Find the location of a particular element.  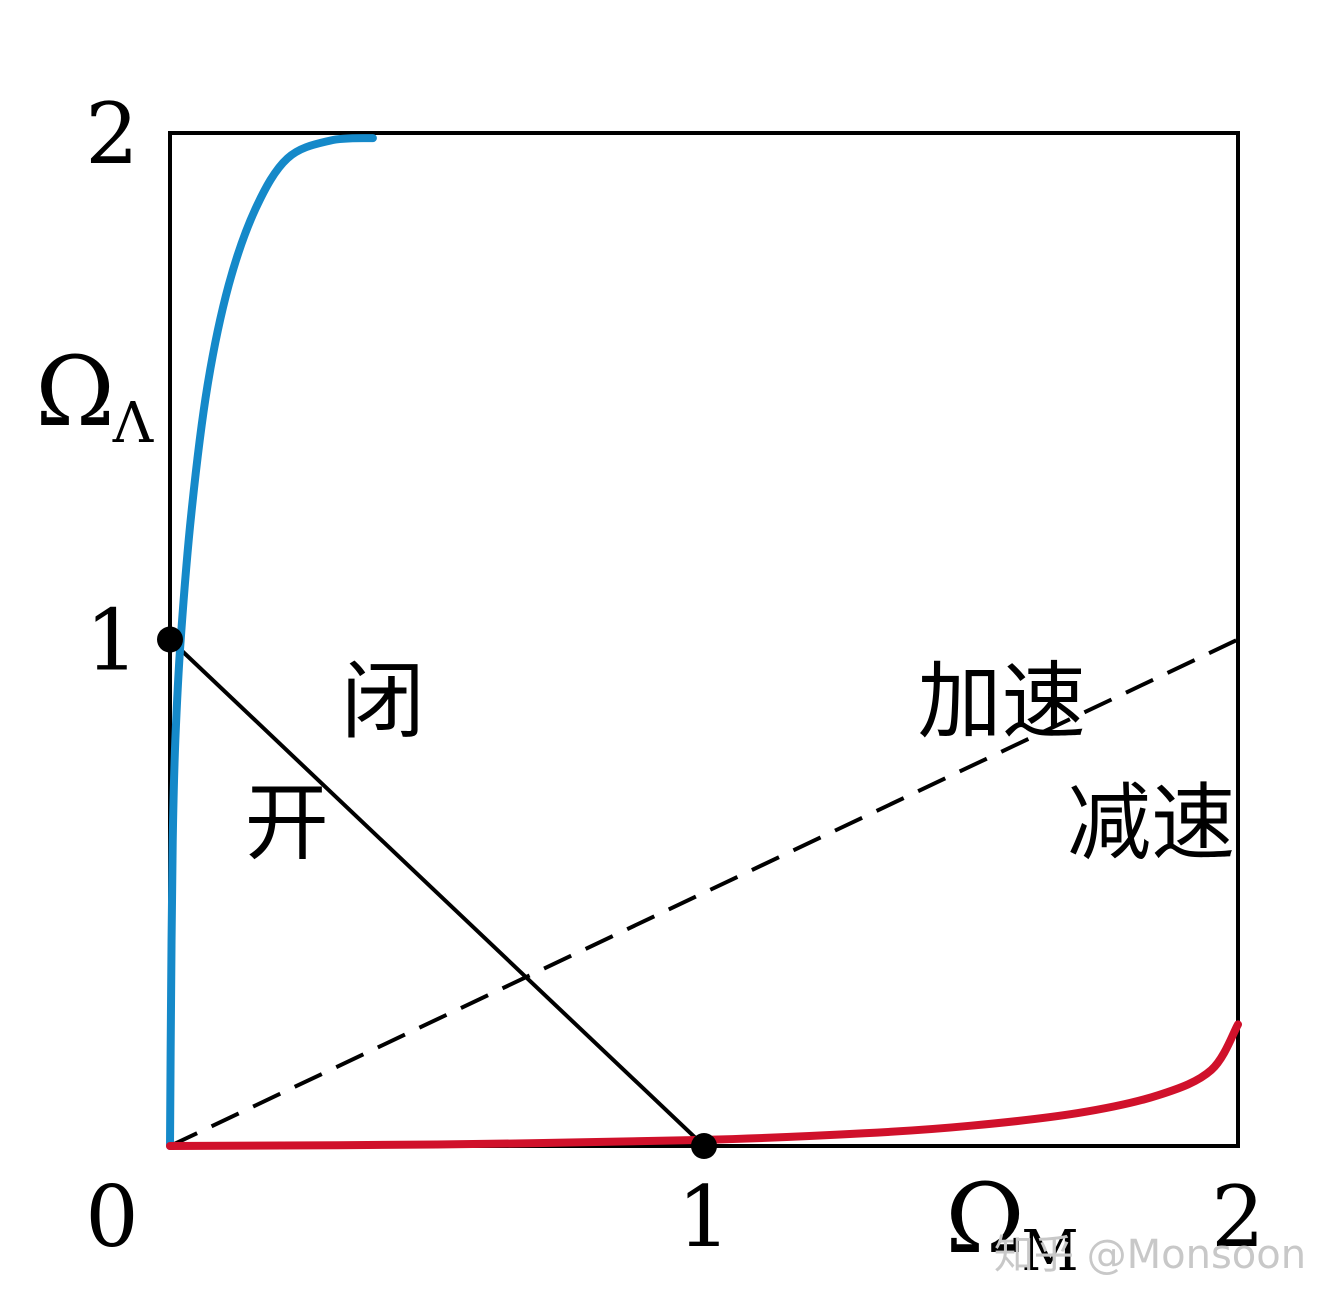

y-axis-label-sub: Λ is located at coordinates (133, 423).